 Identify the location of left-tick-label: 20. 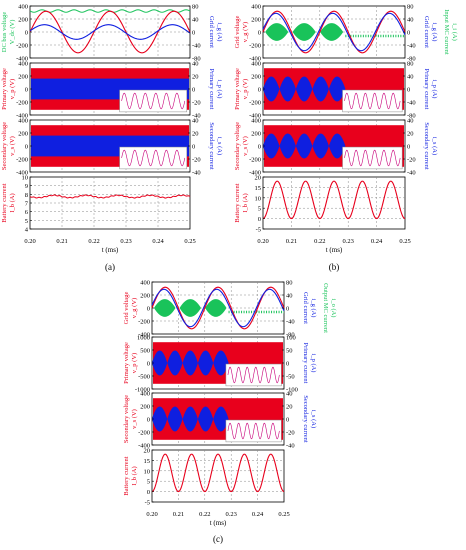
(147, 451).